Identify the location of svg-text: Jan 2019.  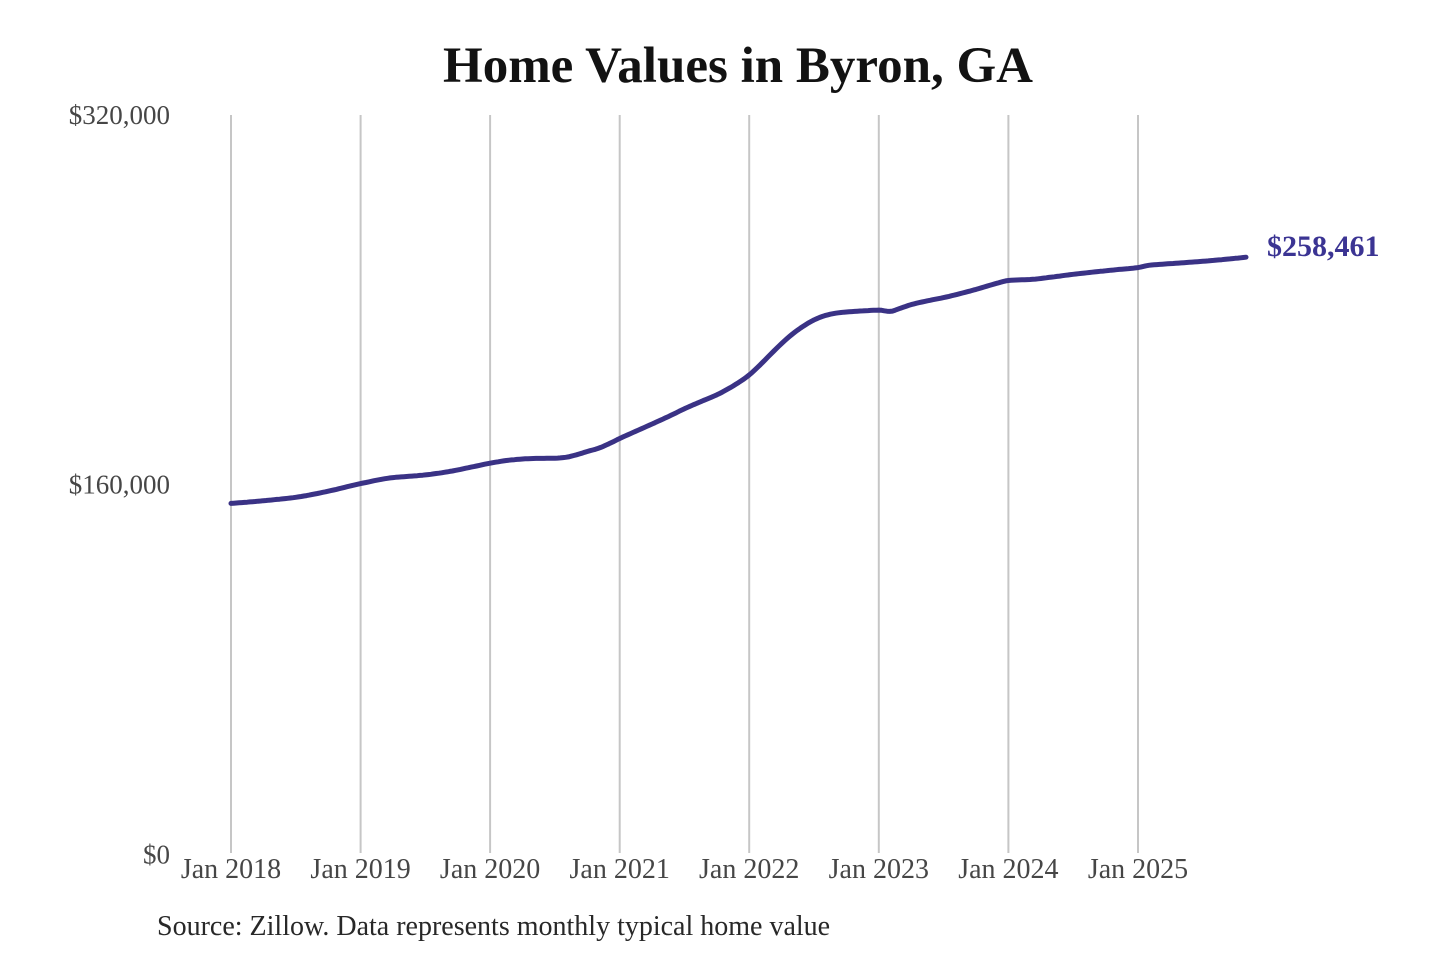
(360, 869).